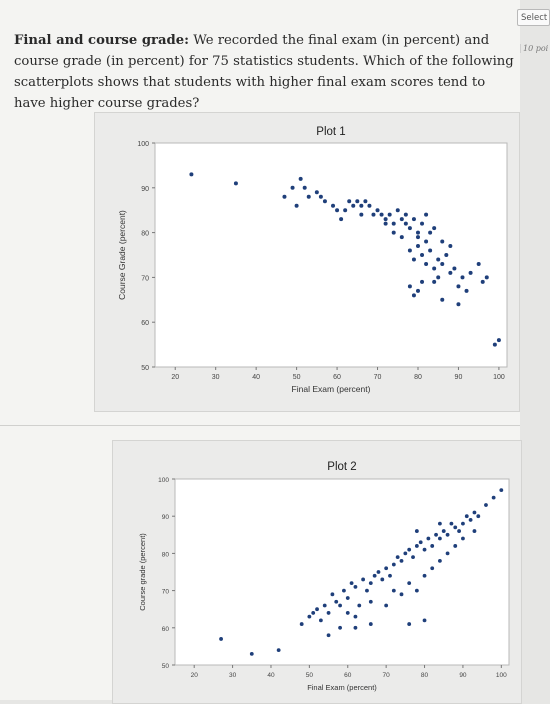  Describe the element at coordinates (337, 377) in the screenshot. I see `plot-1-x-tick-label: 60` at that location.